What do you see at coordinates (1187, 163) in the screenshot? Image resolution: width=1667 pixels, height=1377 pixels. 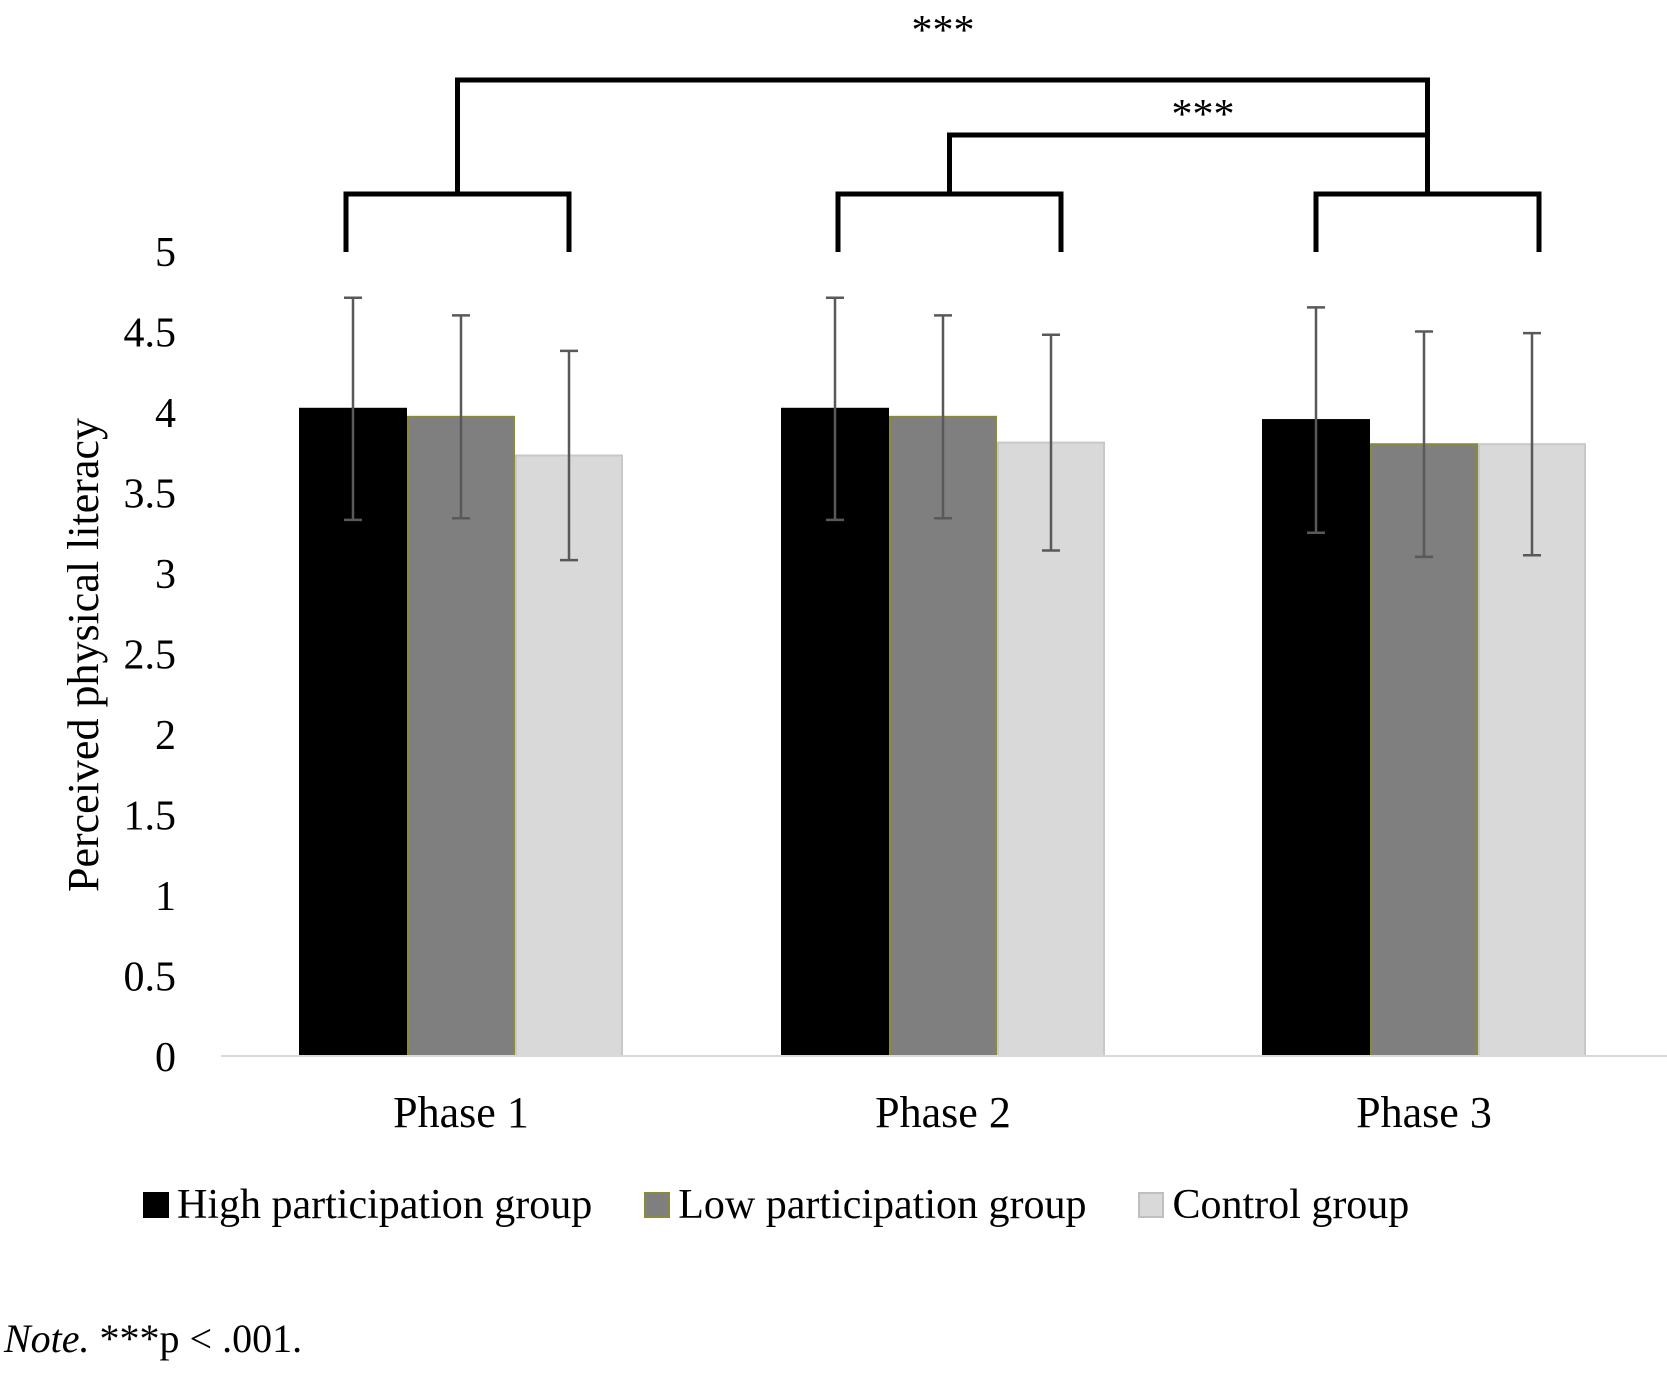 I see `significance-bracket-phase2-phase3` at bounding box center [1187, 163].